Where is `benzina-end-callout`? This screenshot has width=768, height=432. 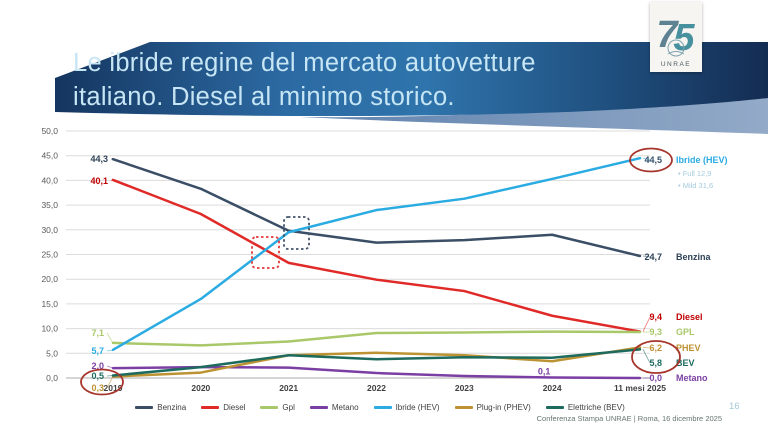
benzina-end-callout is located at coordinates (646, 256).